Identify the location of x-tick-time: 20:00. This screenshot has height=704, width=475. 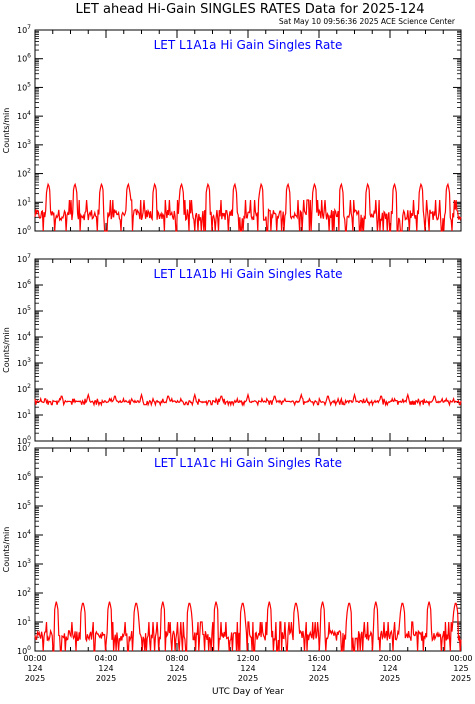
(389, 658).